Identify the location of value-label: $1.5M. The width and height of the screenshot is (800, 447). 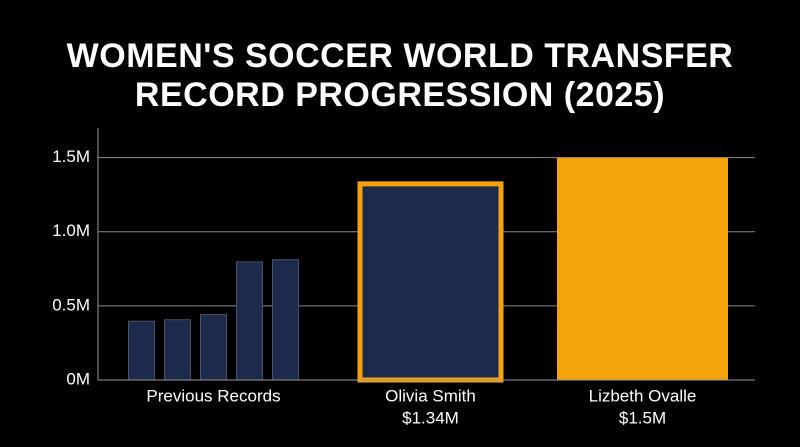
(642, 417).